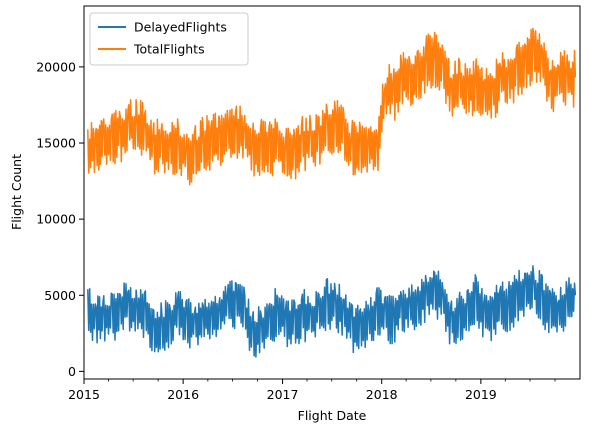 The height and width of the screenshot is (432, 589). I want to click on x-tick-label-2018: 2018, so click(382, 394).